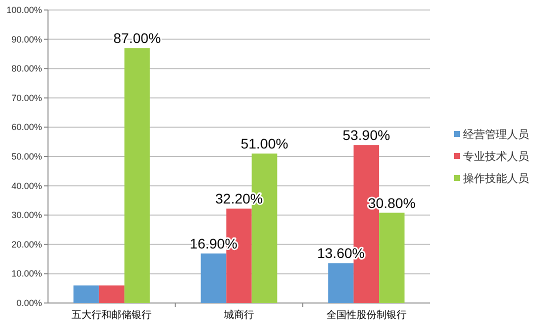  Describe the element at coordinates (366, 315) in the screenshot. I see `x-tick-label: 全国性股份制银行` at that location.